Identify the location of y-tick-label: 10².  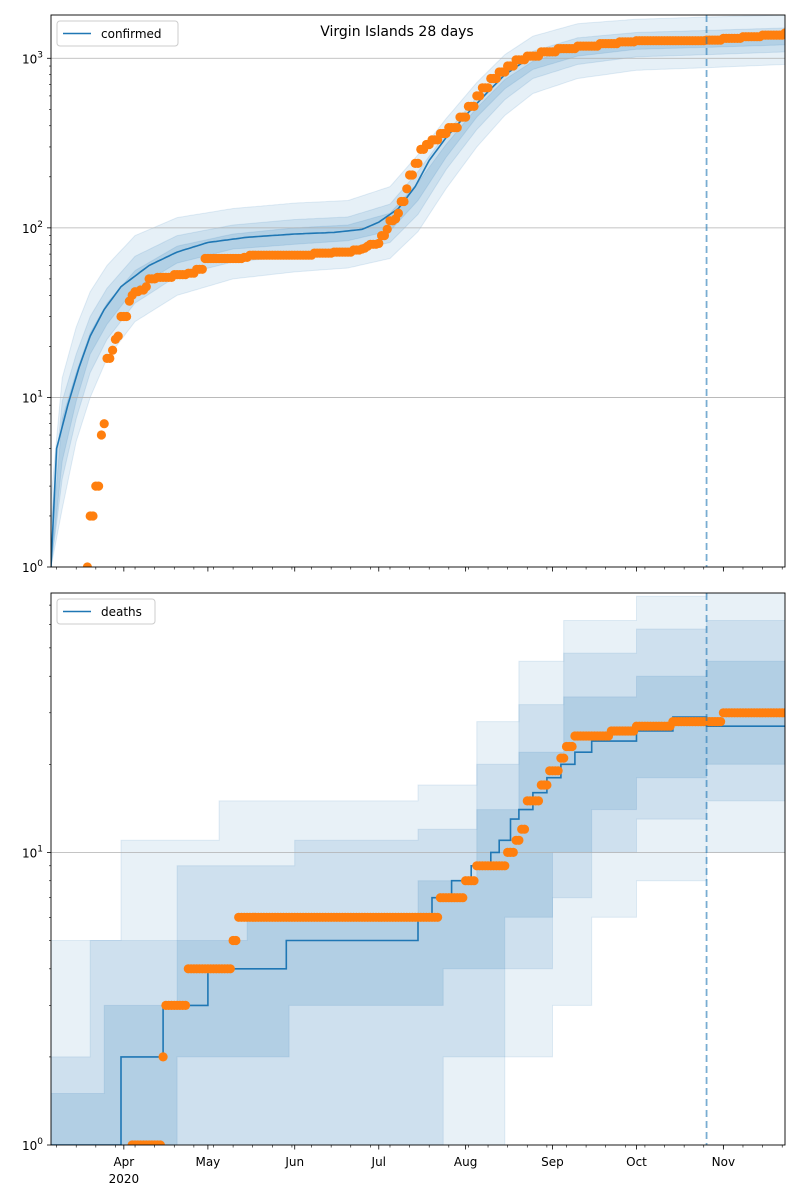
(32, 228).